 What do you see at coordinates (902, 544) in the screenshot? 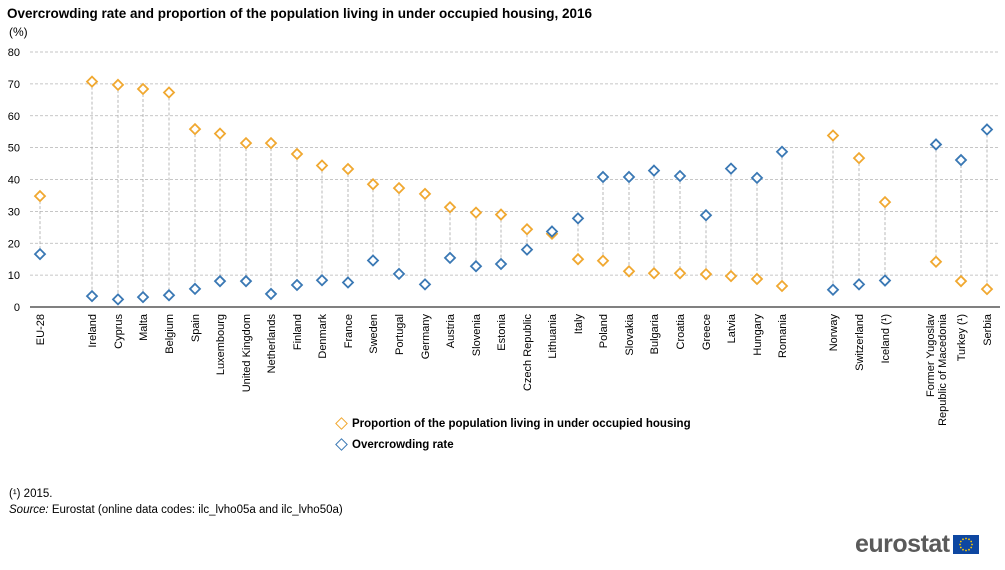
I see `logo-text: eurostat` at bounding box center [902, 544].